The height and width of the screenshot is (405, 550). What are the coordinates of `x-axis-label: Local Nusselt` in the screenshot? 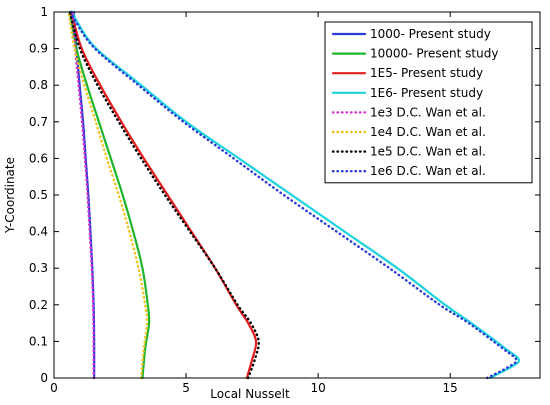 It's located at (250, 394).